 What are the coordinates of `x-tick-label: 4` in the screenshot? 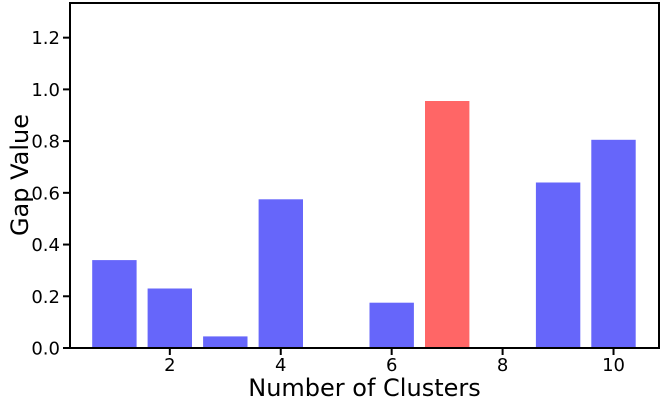 It's located at (280, 365).